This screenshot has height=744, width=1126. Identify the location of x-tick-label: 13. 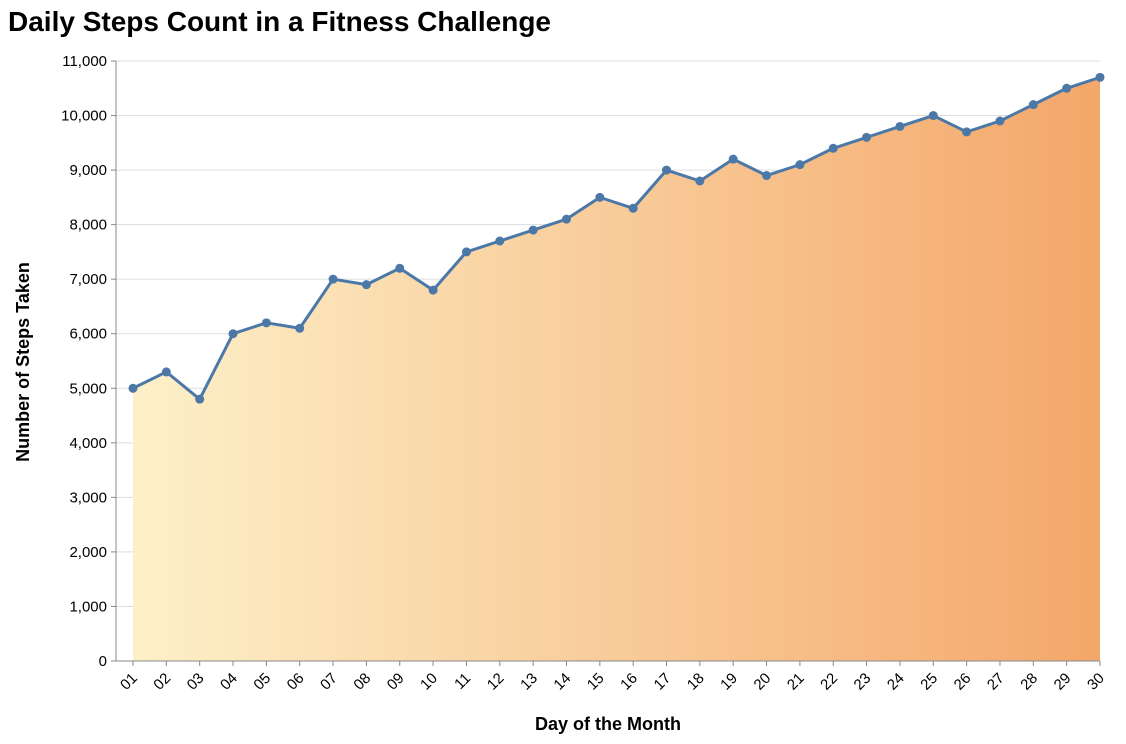
(529, 682).